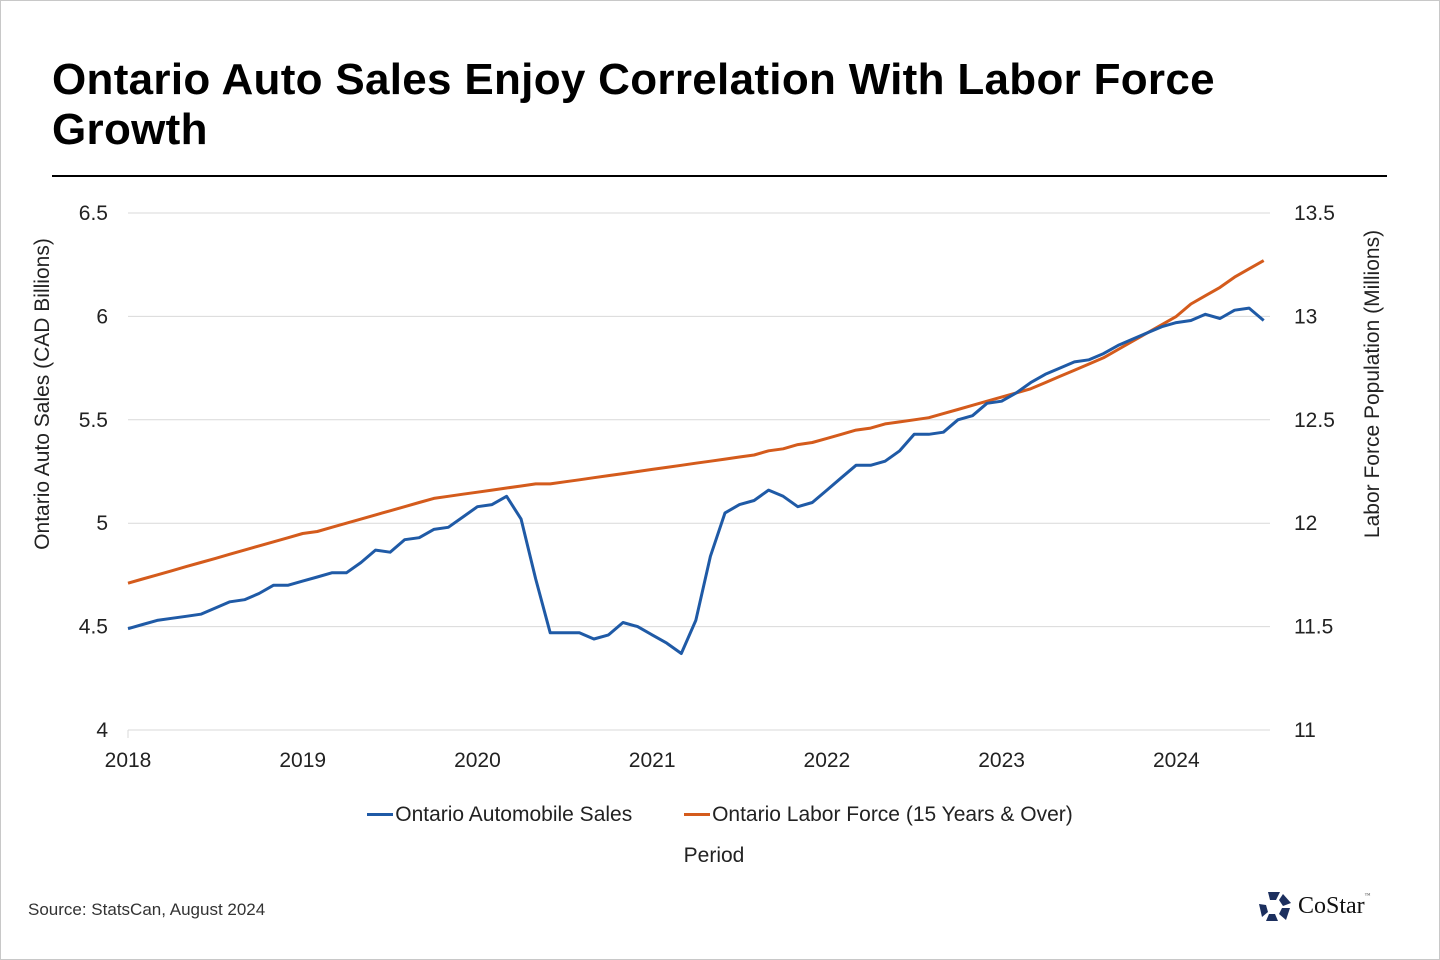  What do you see at coordinates (93, 420) in the screenshot?
I see `y-tick-label: 5.5` at bounding box center [93, 420].